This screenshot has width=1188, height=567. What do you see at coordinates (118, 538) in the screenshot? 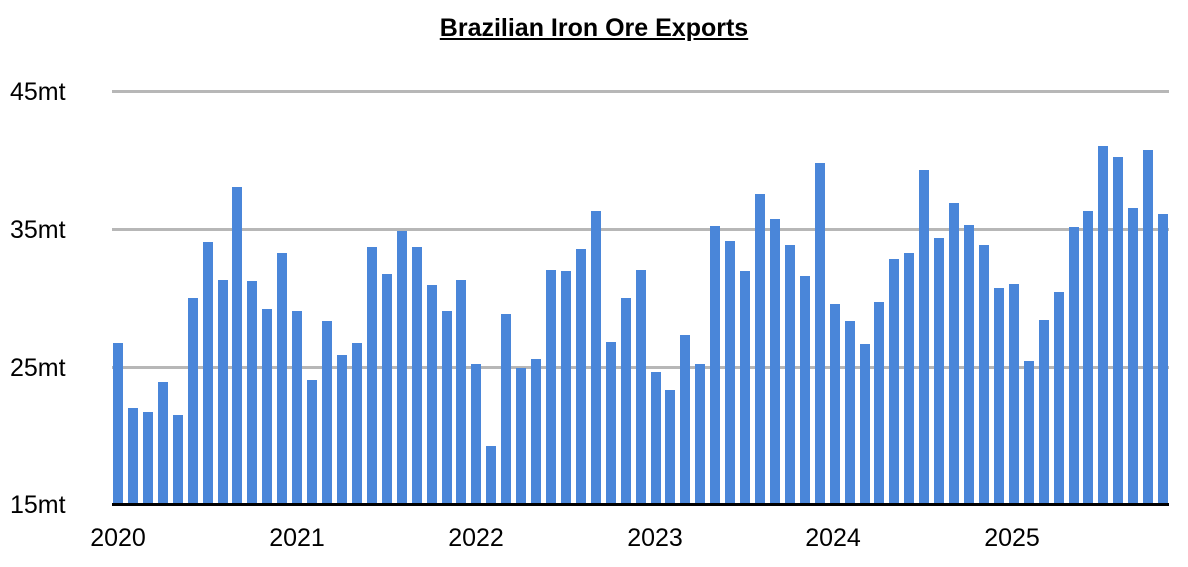
I see `x-tick-2020: 2020` at bounding box center [118, 538].